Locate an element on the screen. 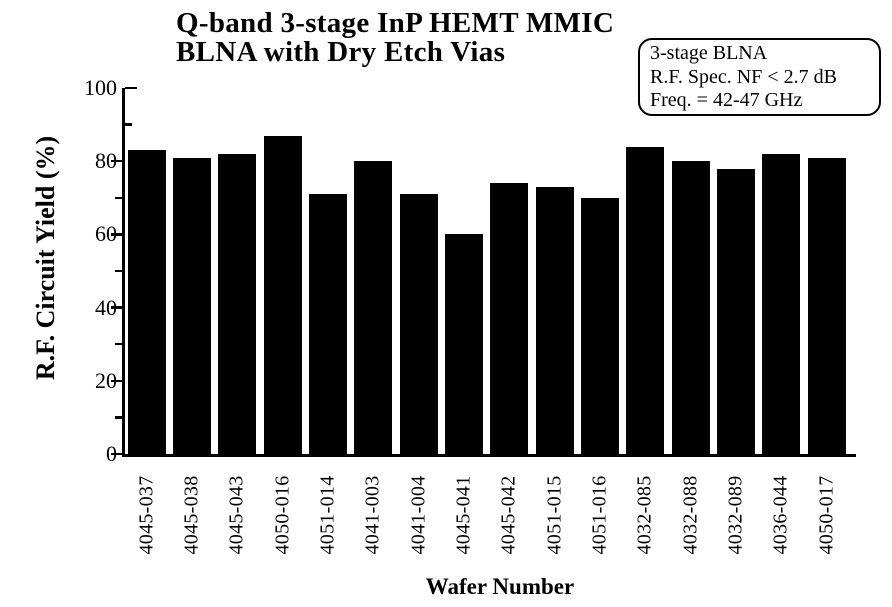 The width and height of the screenshot is (892, 607). chart-title-line1: Q-band 3-stage InP HEMT MMIC is located at coordinates (395, 23).